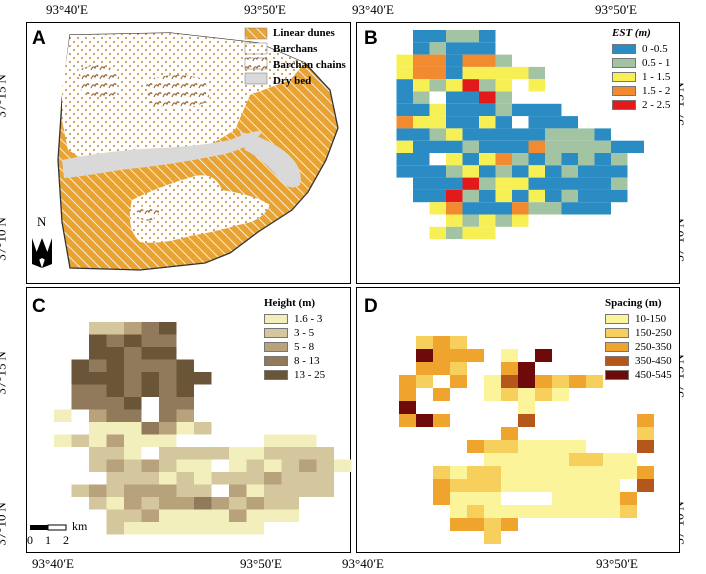 This screenshot has height=574, width=706. Describe the element at coordinates (265, 9) in the screenshot. I see `top-lon-right: 93°50′E` at that location.